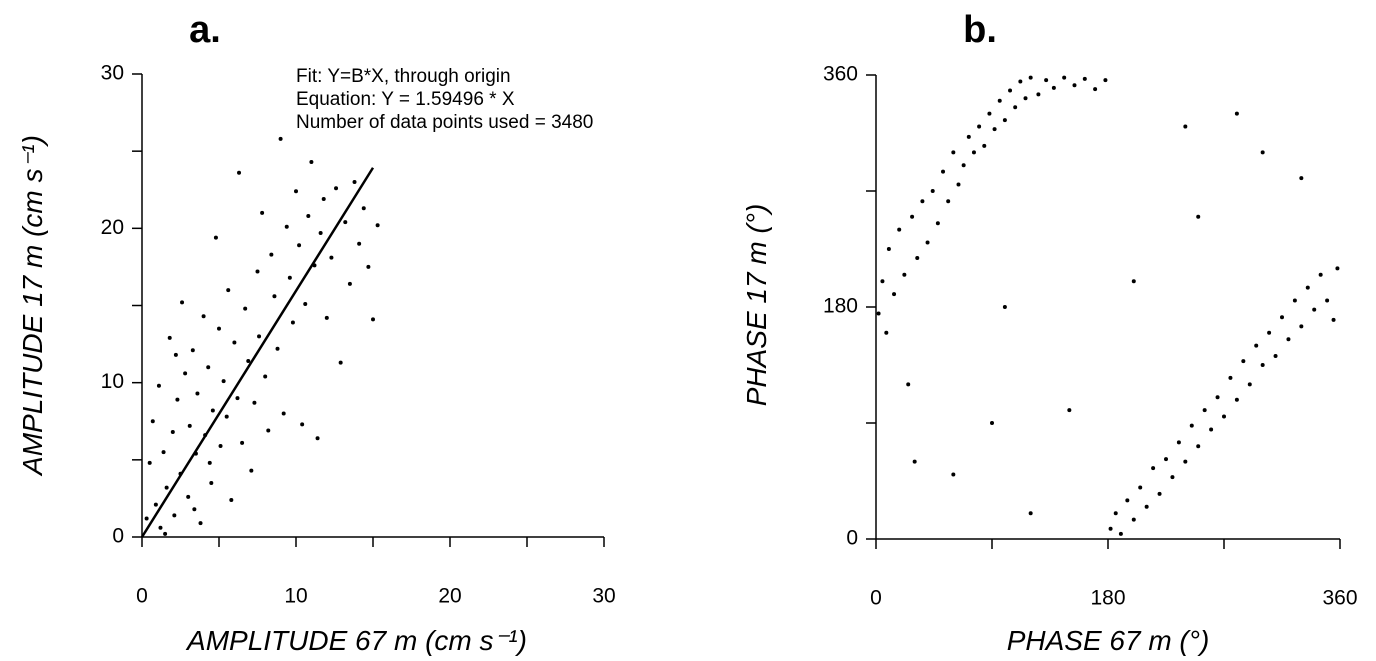 Image resolution: width=1376 pixels, height=661 pixels. I want to click on y-tick-label: 360, so click(840, 74).